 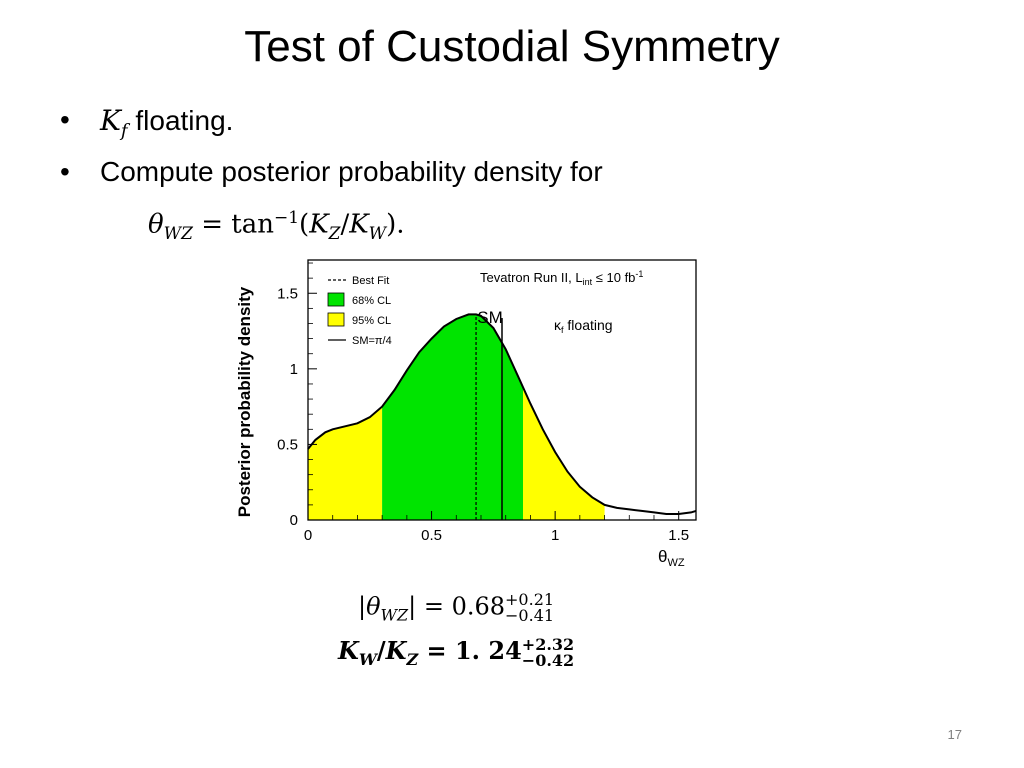 What do you see at coordinates (639, 274) in the screenshot?
I see `header-sup: -1` at bounding box center [639, 274].